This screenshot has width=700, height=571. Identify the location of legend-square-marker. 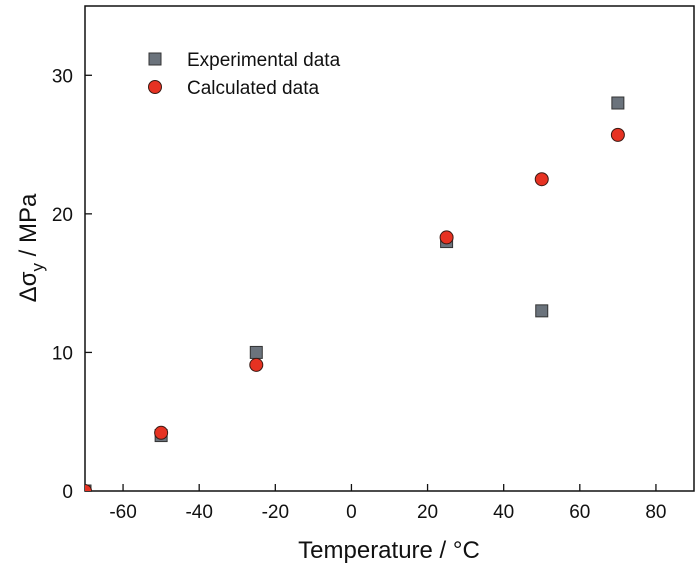
(155, 59).